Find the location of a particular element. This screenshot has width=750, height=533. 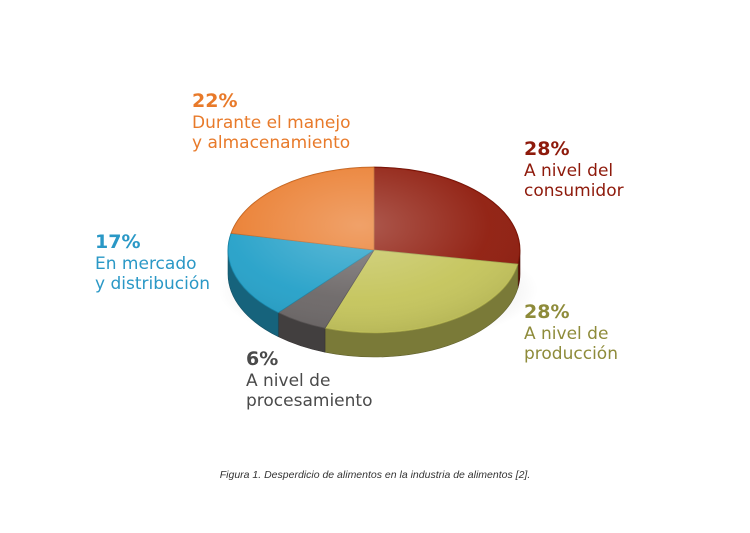

slice-text-line: y almacenamiento is located at coordinates (271, 143).